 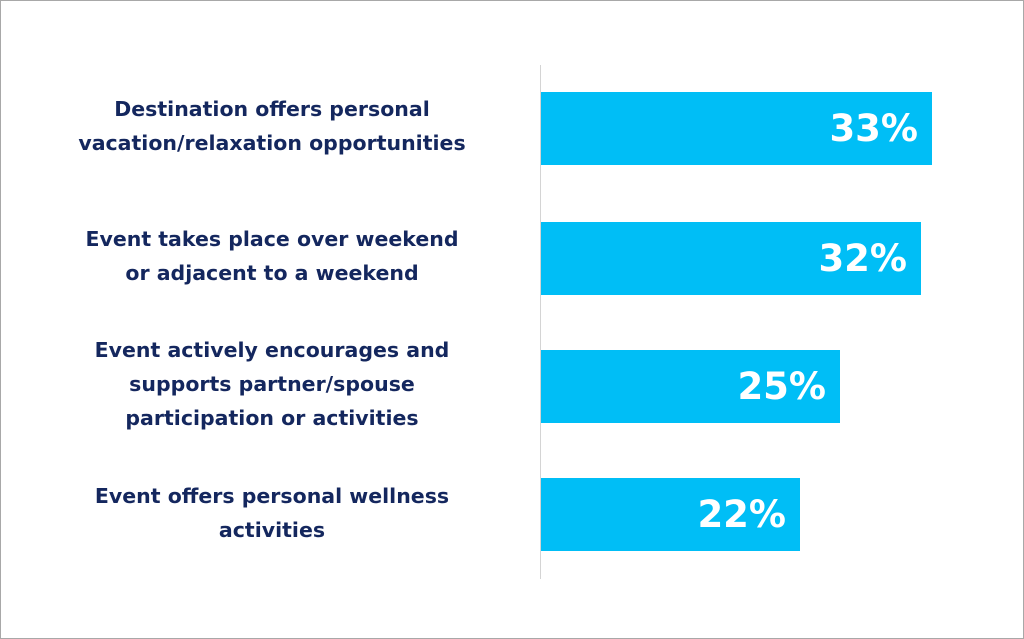 I want to click on bar-value-label: 33%, so click(x=873, y=128).